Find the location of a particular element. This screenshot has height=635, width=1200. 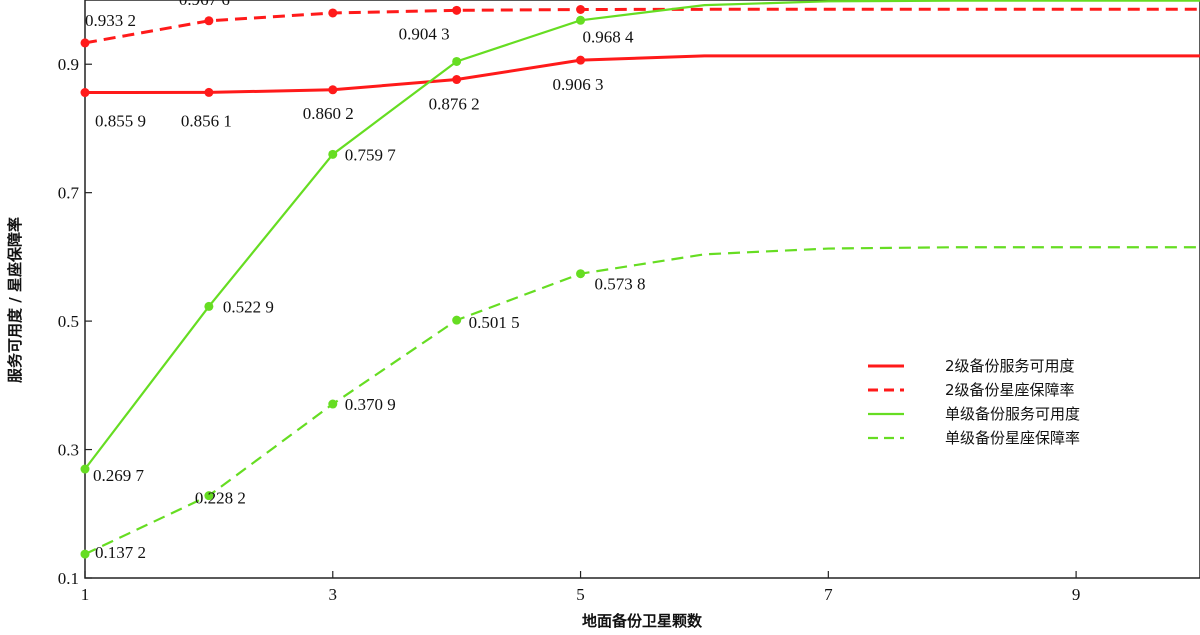

y-tick-label: 0.1 is located at coordinates (68, 578).